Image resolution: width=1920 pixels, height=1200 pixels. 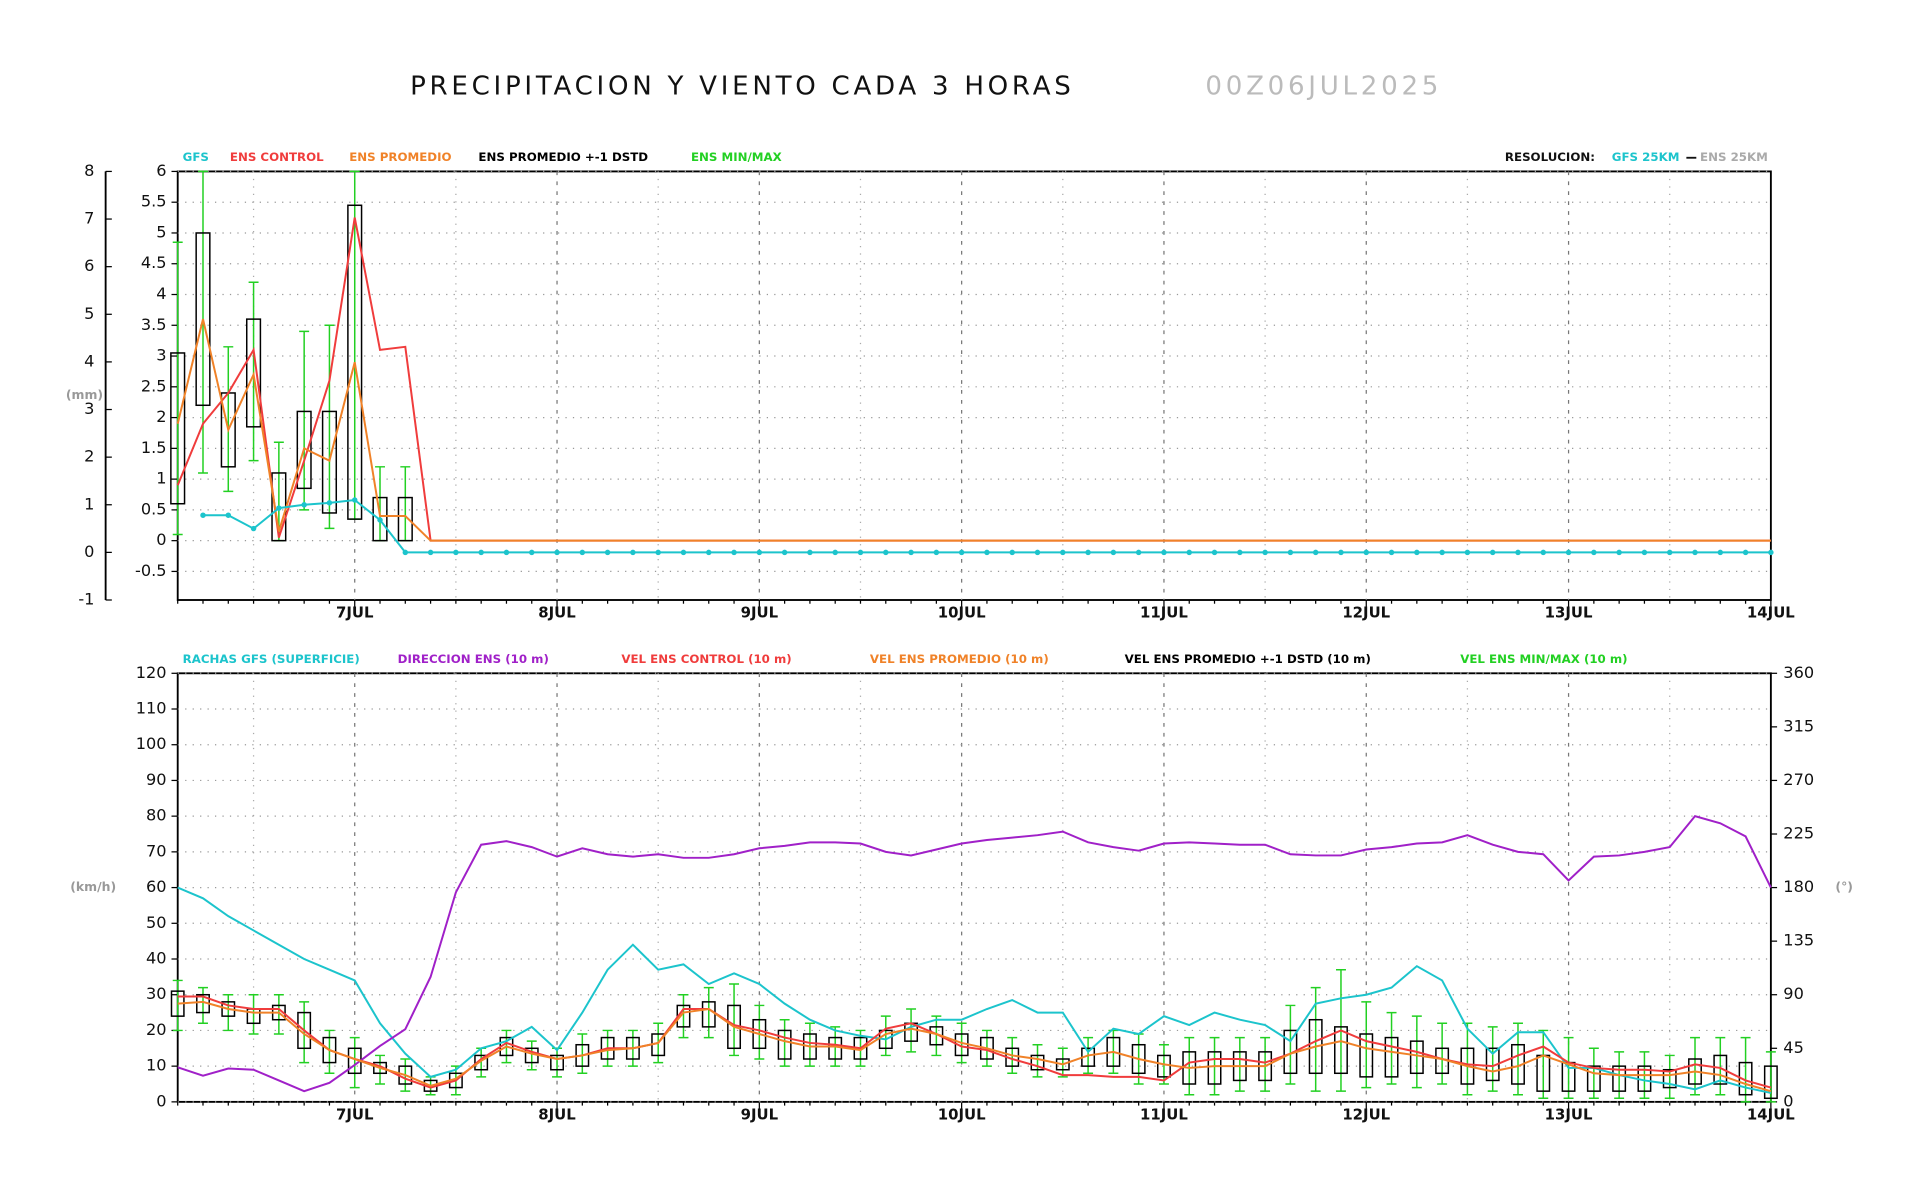 I want to click on y-axis-label: (km/h), so click(x=93, y=886).